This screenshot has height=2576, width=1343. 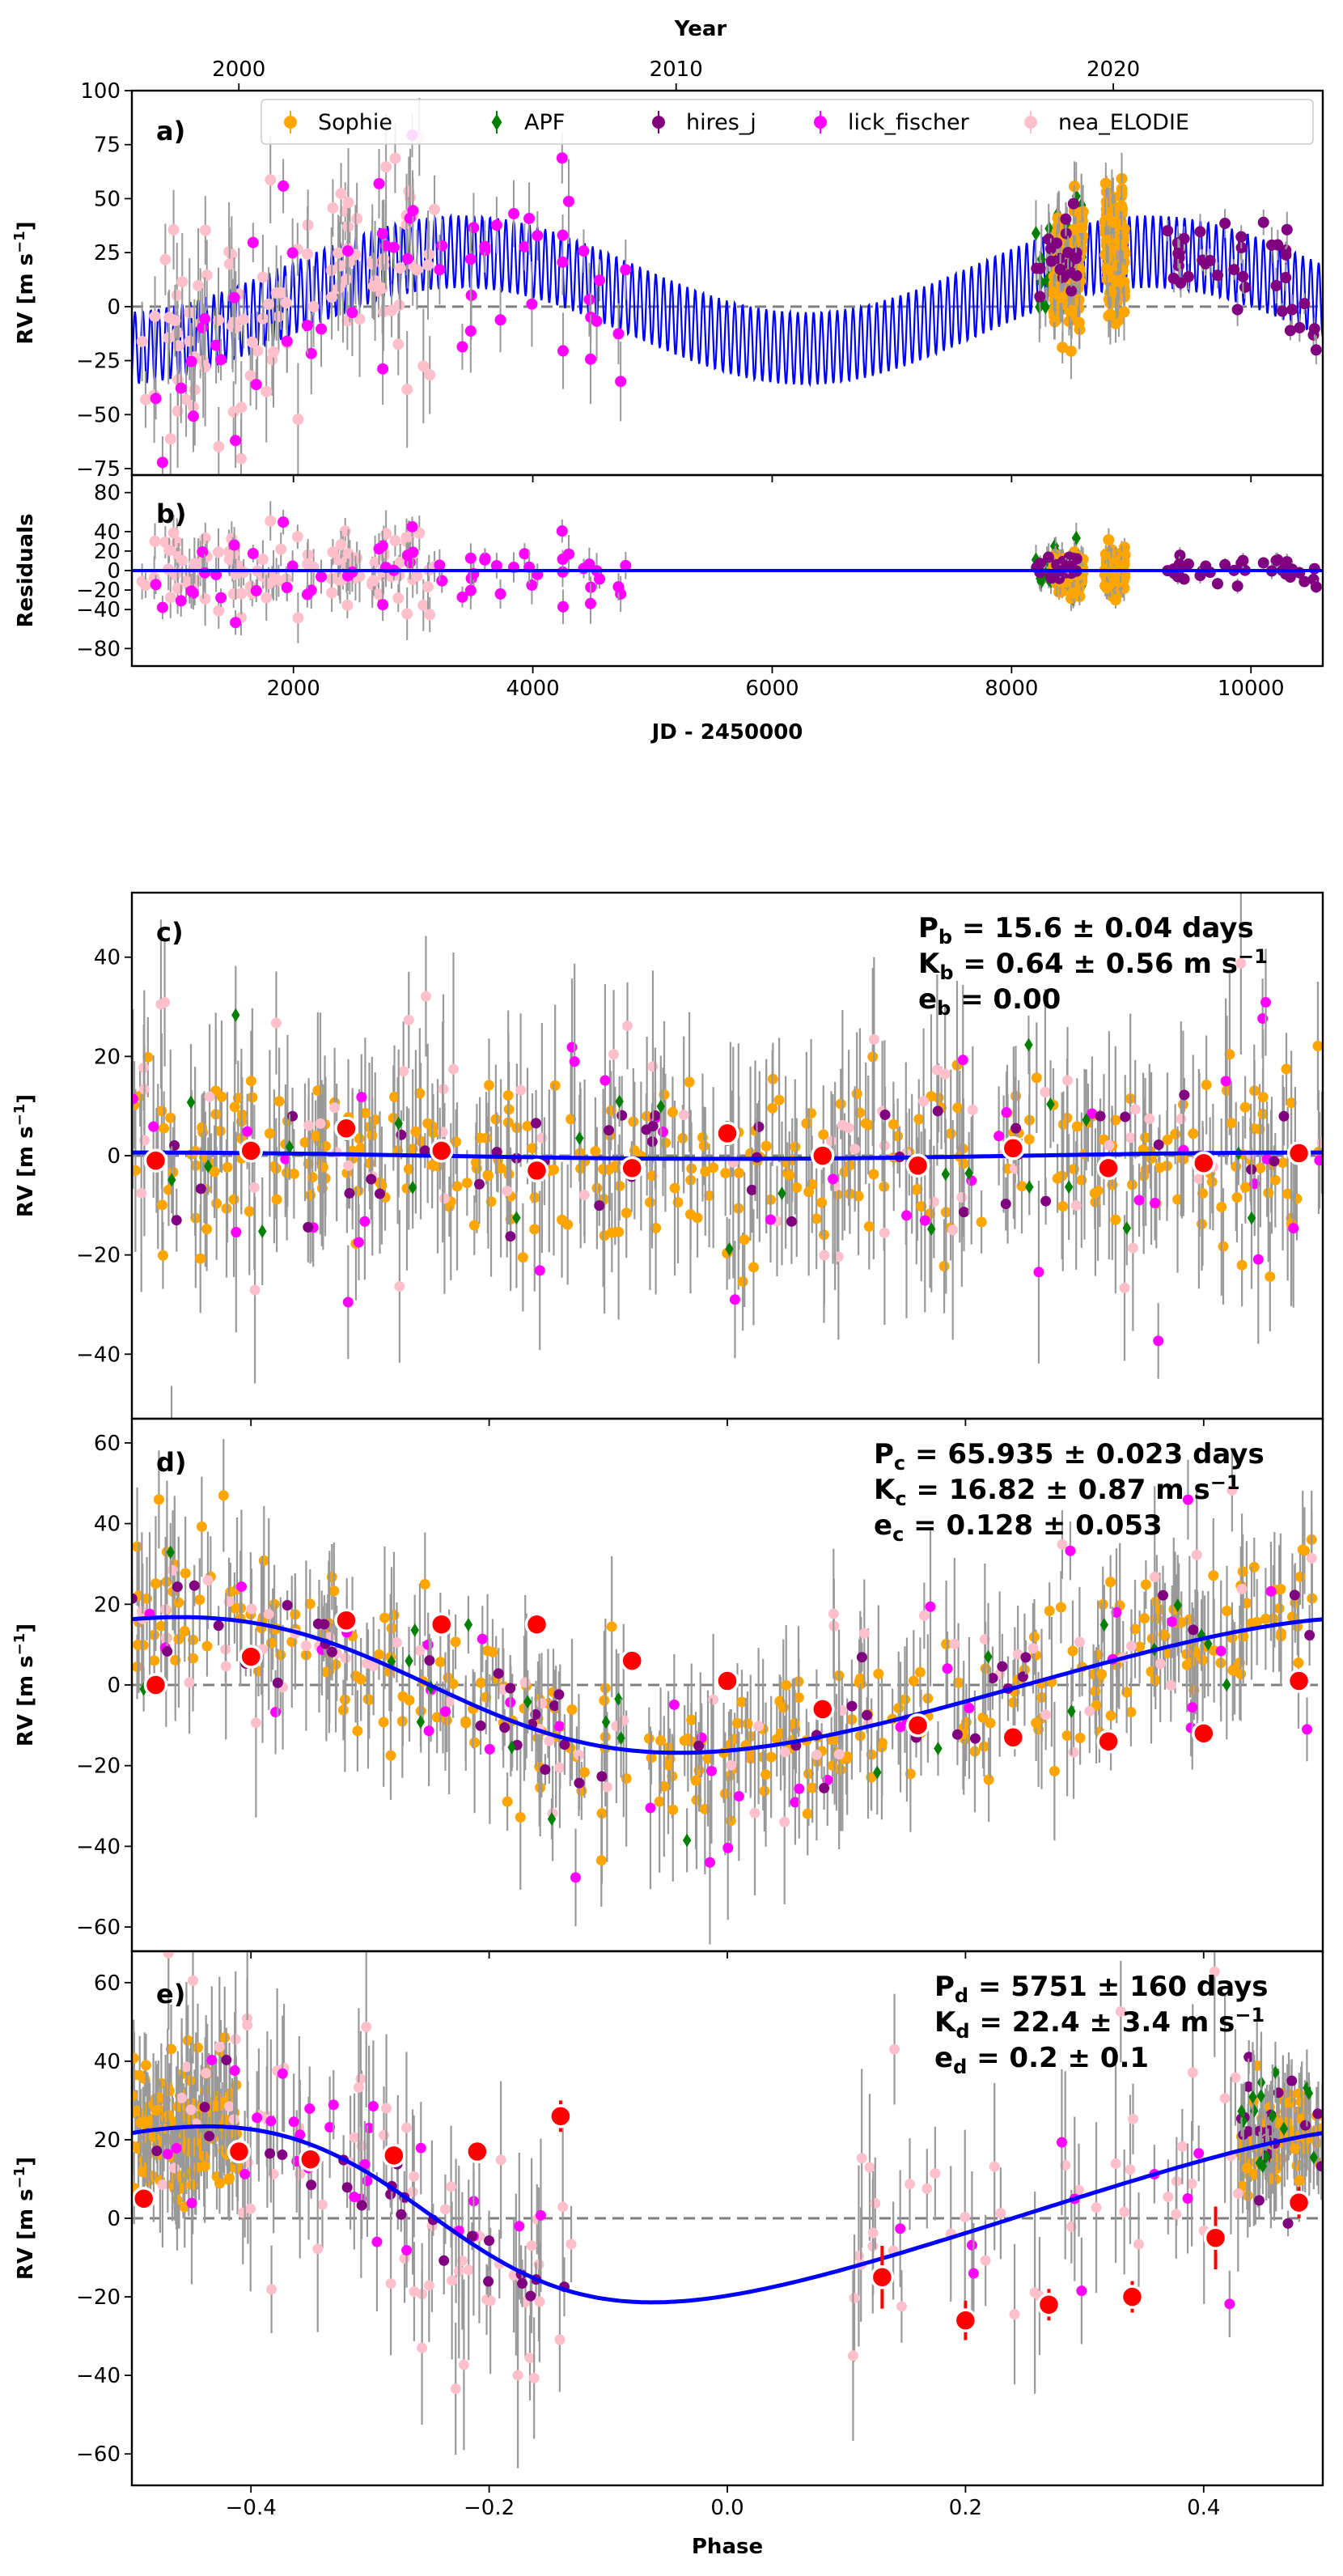 I want to click on annotation-line: eb = 0.00, so click(x=990, y=1001).